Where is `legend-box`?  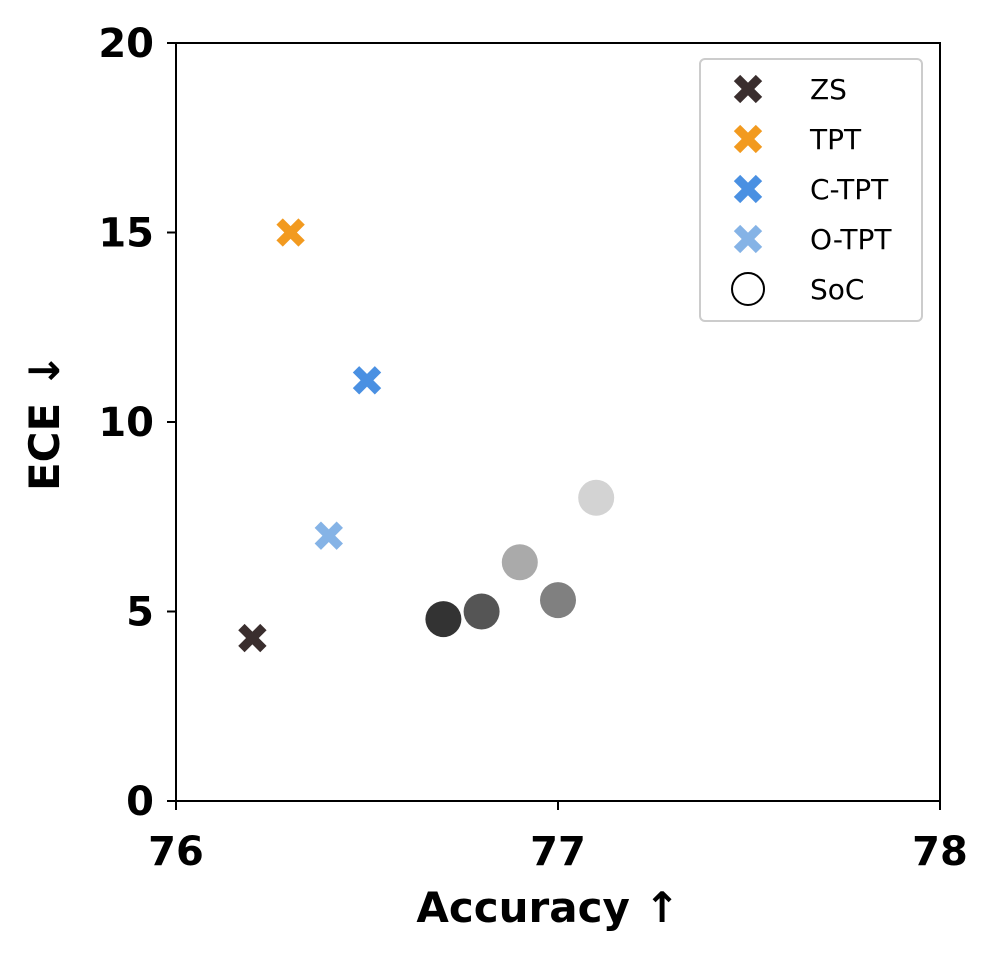 legend-box is located at coordinates (811, 190).